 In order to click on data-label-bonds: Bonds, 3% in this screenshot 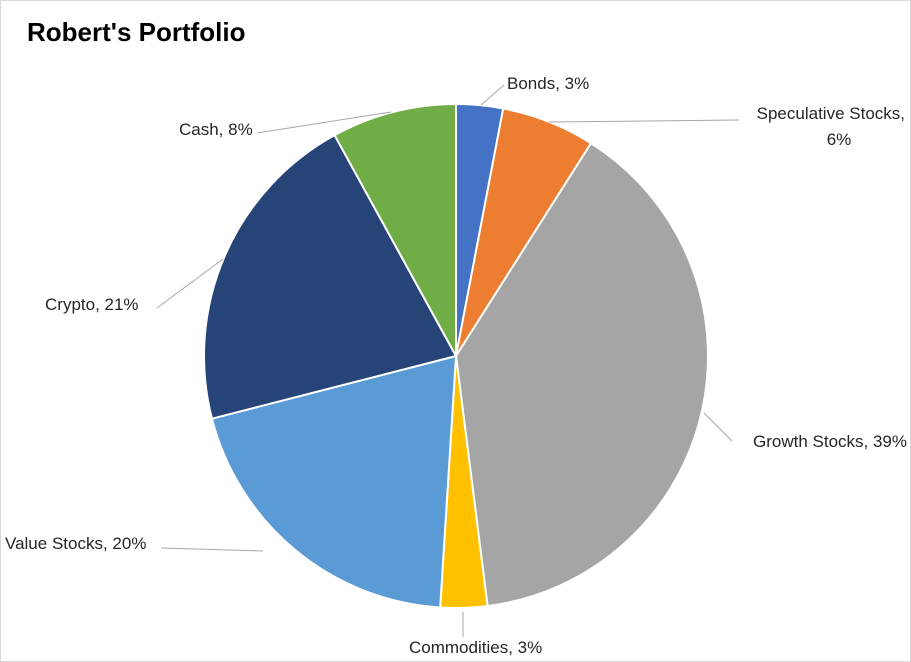, I will do `click(548, 83)`.